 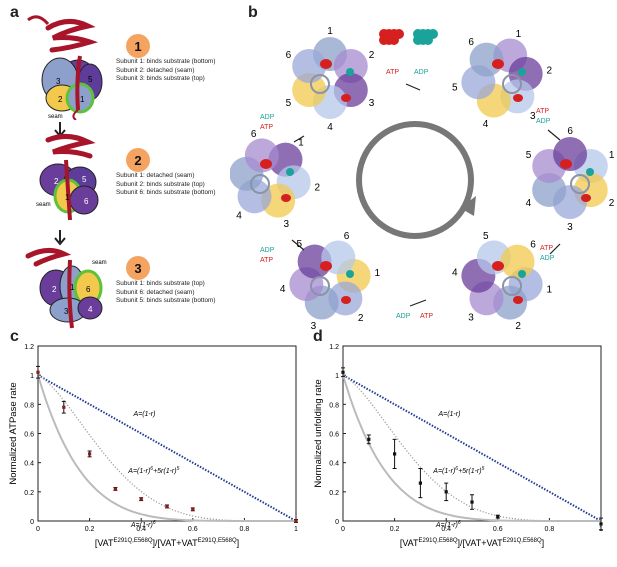 I want to click on step-badge-1: 1, so click(x=138, y=46).